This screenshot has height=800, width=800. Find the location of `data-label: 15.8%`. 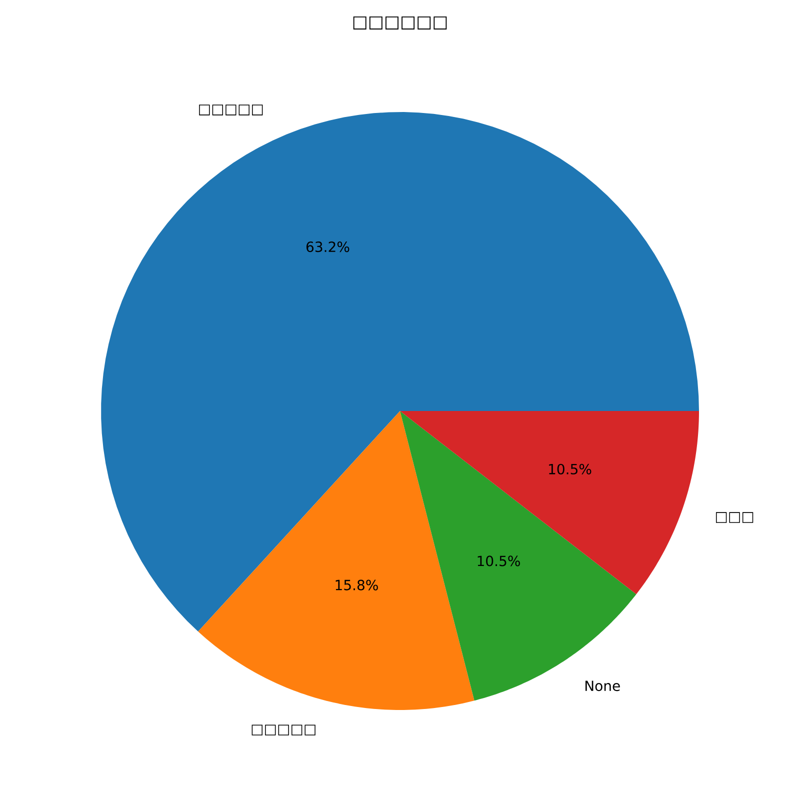

data-label: 15.8% is located at coordinates (357, 585).